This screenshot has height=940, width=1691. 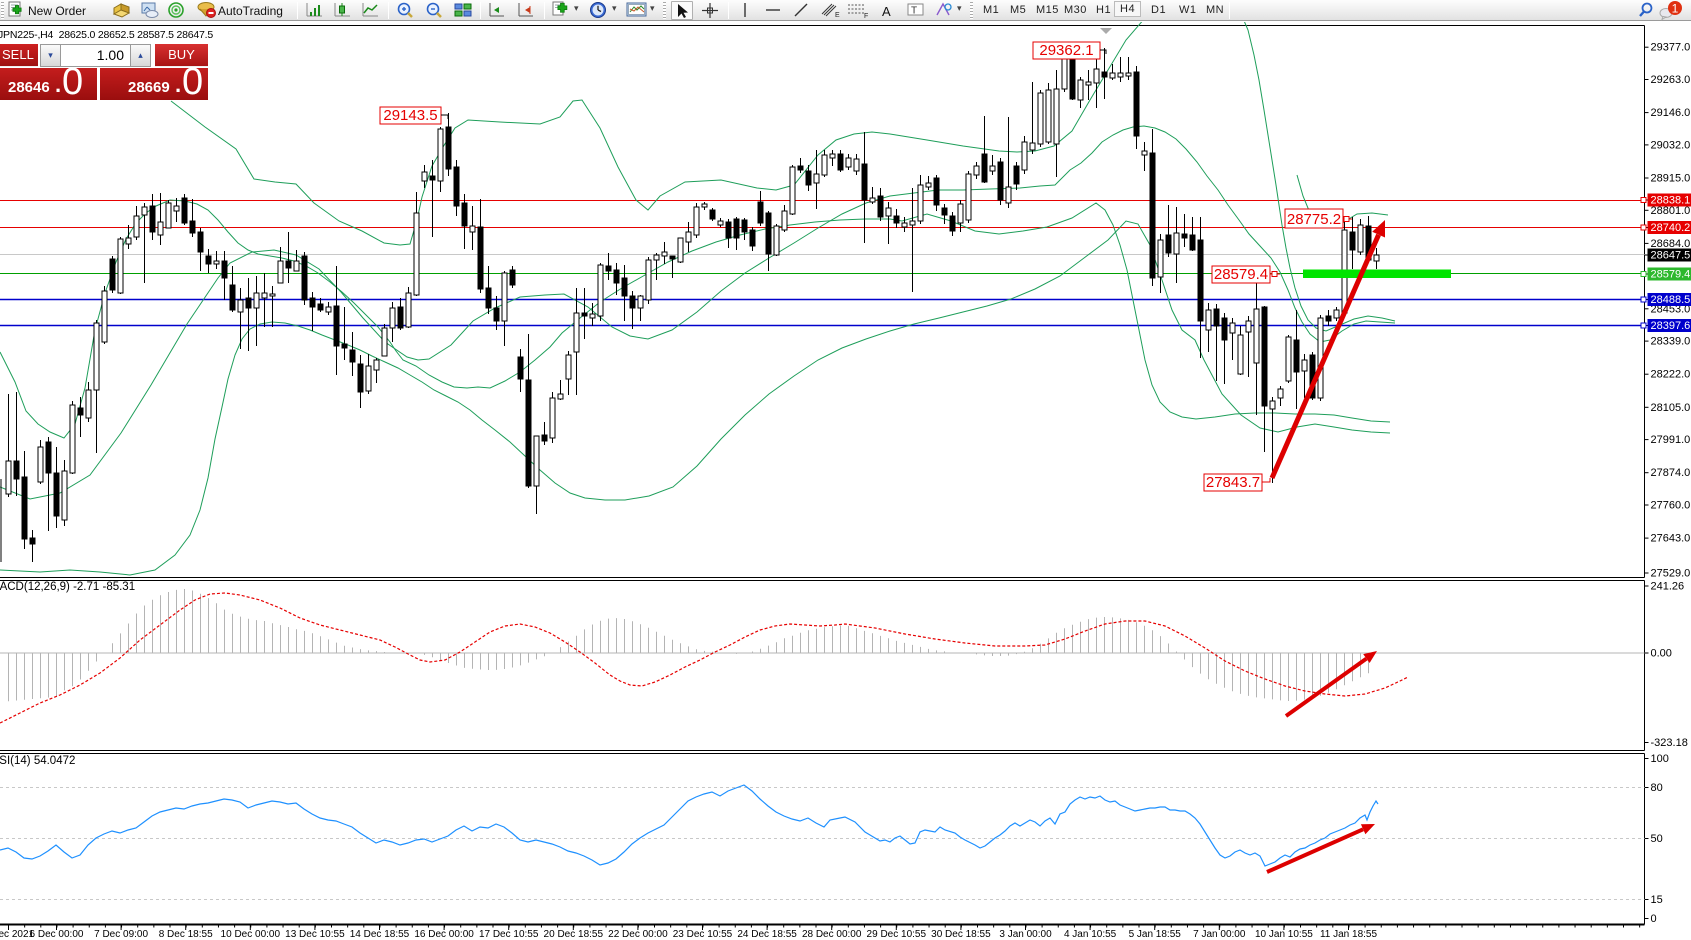 I want to click on svg-text: 0.00, so click(x=1661, y=654).